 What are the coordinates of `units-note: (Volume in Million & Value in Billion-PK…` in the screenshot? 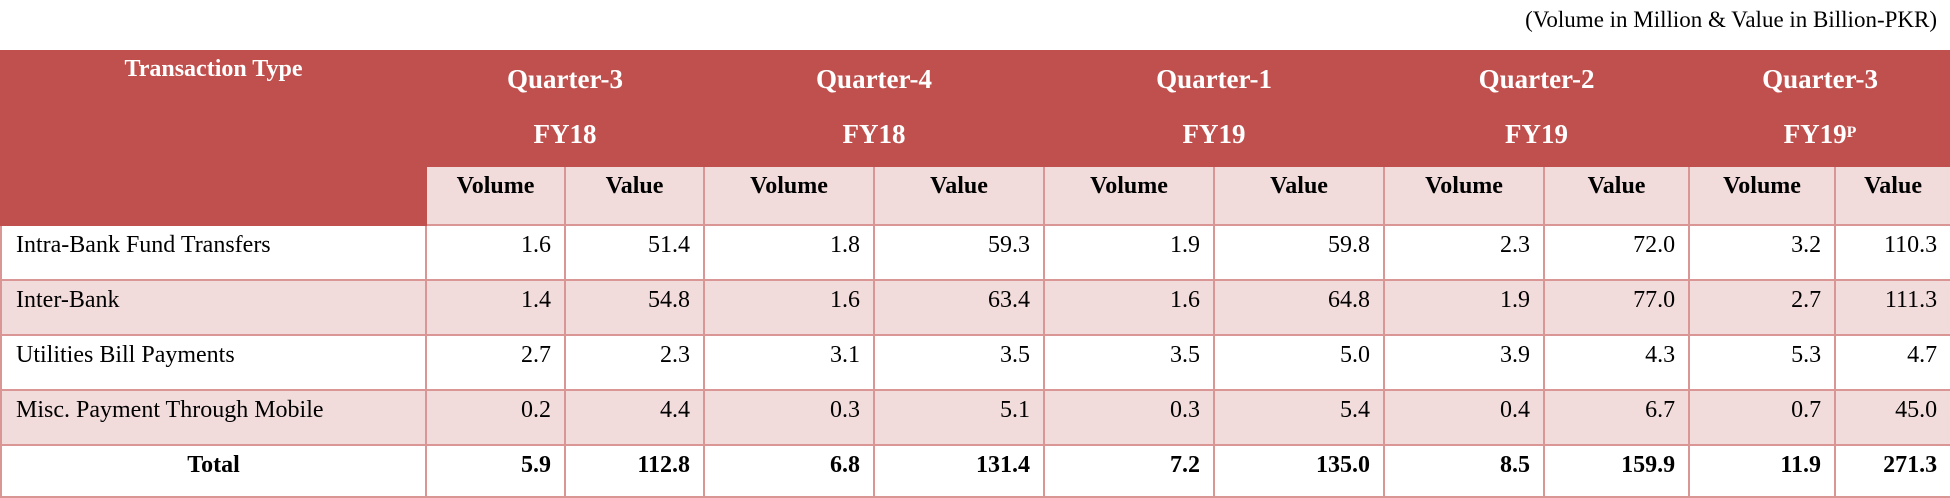 It's located at (1731, 19).